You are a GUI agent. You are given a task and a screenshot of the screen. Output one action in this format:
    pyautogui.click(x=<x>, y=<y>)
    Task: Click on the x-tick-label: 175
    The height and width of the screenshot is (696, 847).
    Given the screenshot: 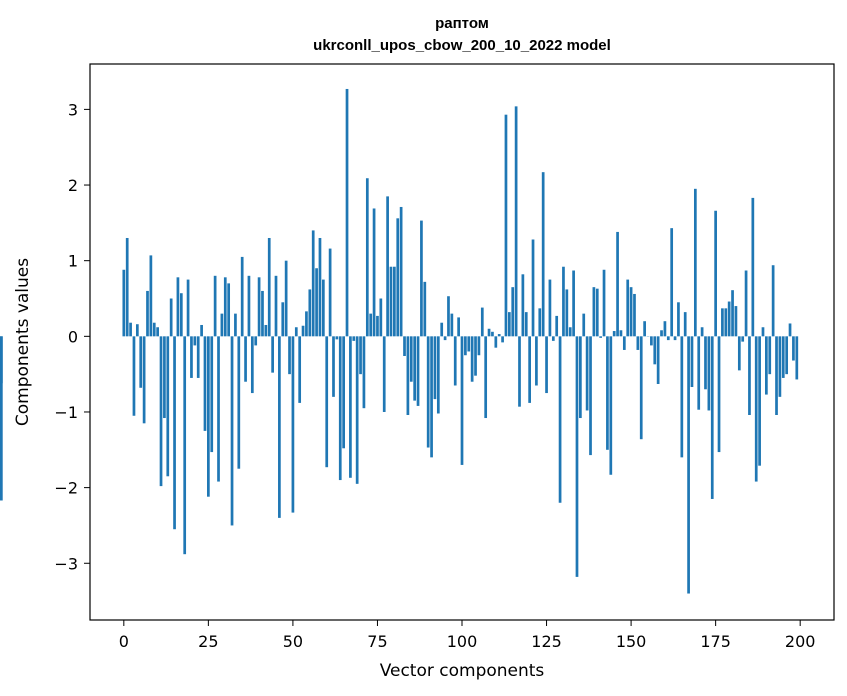 What is the action you would take?
    pyautogui.click(x=715, y=641)
    